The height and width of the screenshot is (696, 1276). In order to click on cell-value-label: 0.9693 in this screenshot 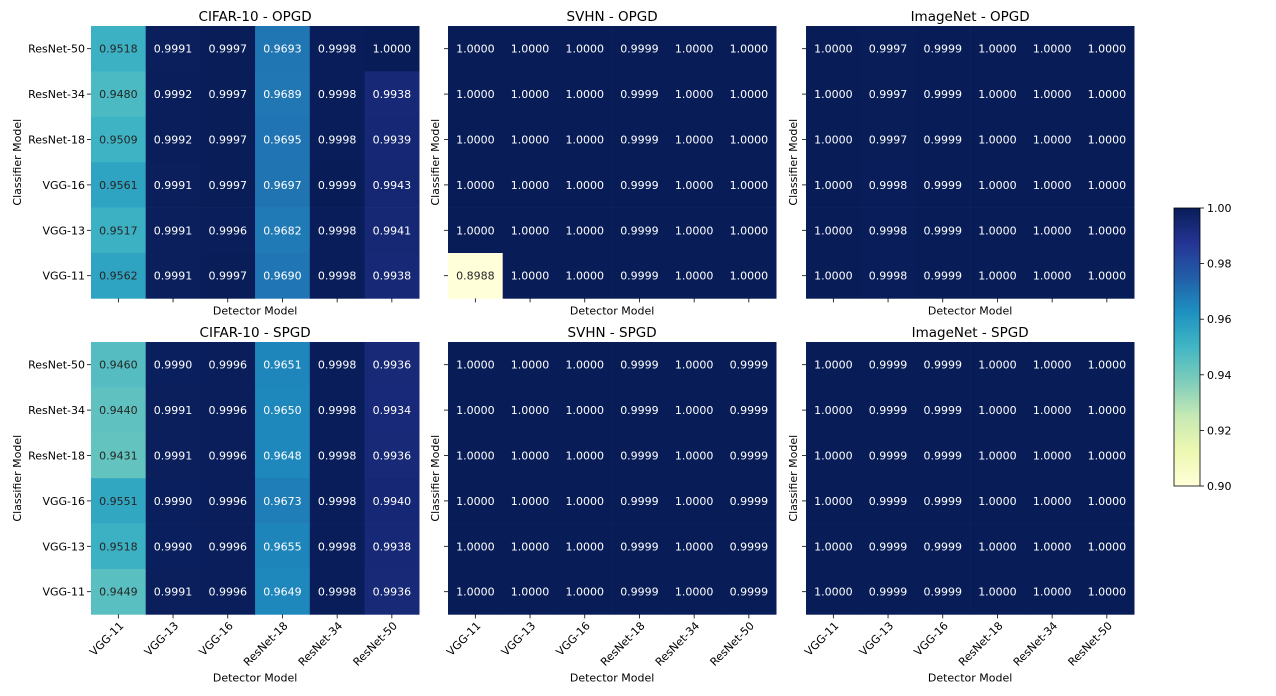, I will do `click(282, 49)`.